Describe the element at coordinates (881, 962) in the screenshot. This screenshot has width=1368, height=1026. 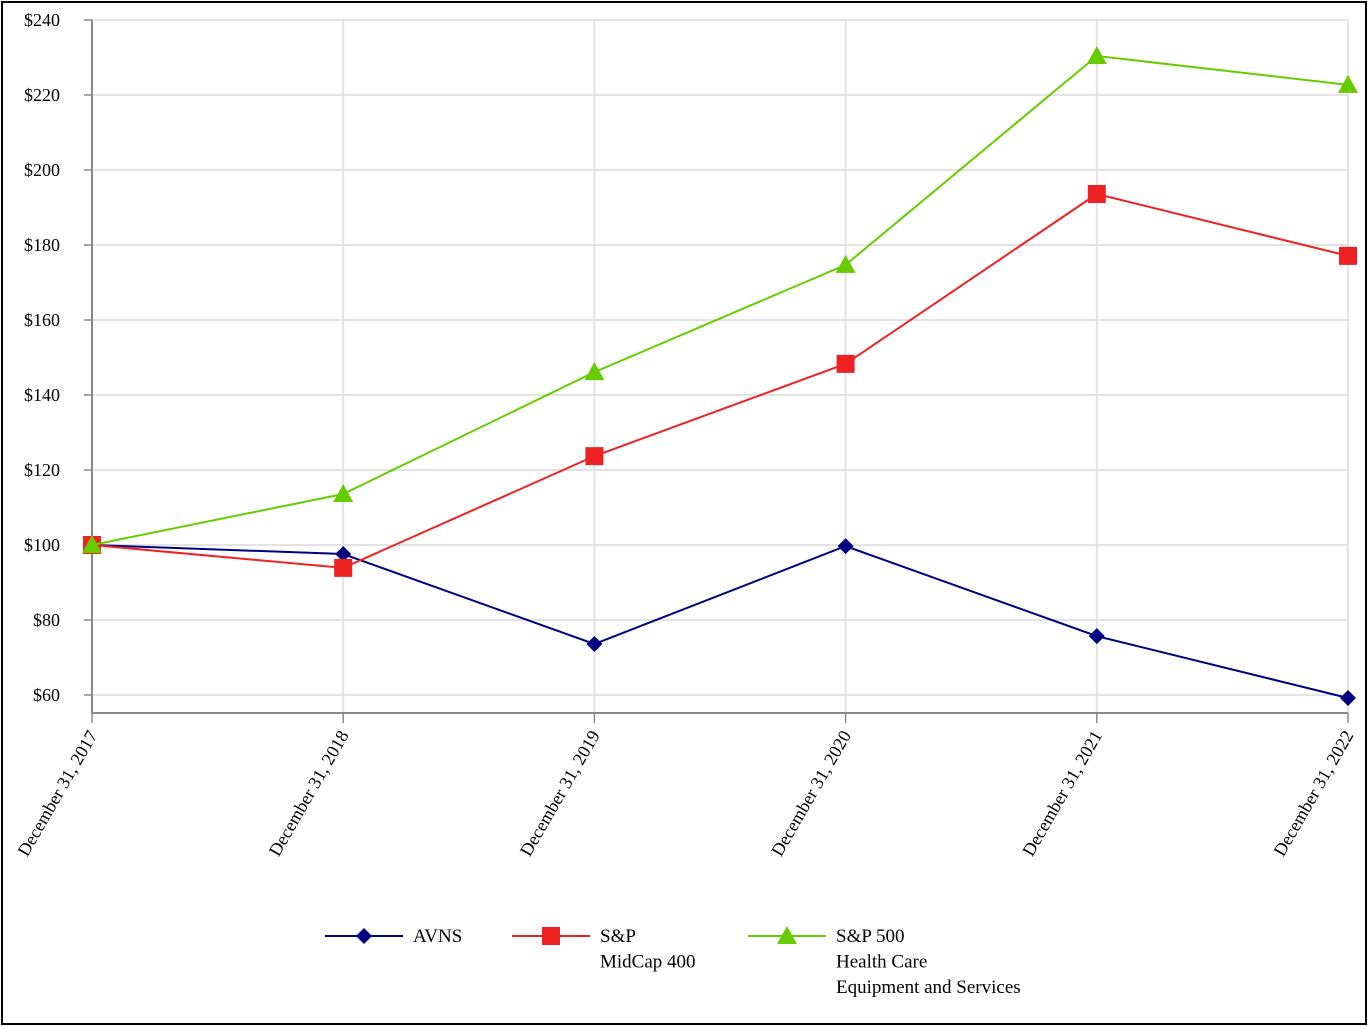
I see `legend-label: Health Care` at that location.